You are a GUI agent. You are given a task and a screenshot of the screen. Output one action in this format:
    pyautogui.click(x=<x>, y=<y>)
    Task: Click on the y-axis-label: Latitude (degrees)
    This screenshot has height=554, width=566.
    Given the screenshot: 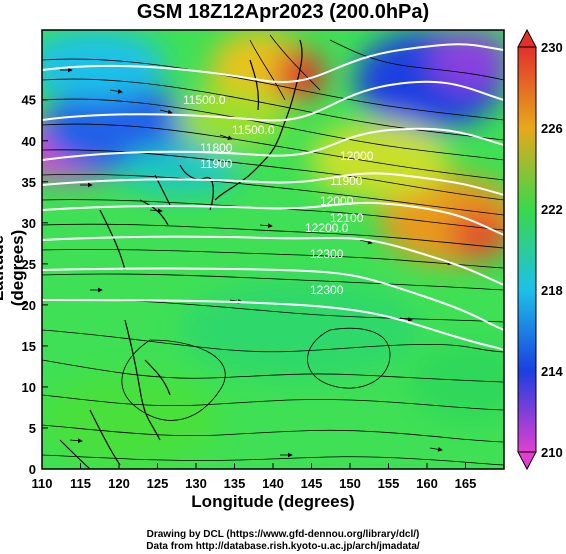 What is the action you would take?
    pyautogui.click(x=13, y=268)
    